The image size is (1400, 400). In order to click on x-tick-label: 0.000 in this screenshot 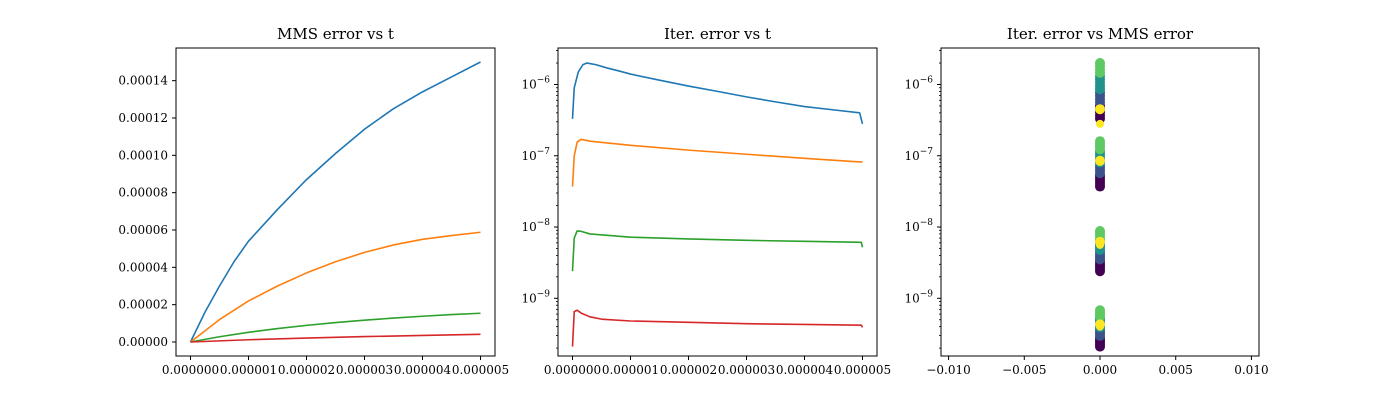, I will do `click(1100, 370)`.